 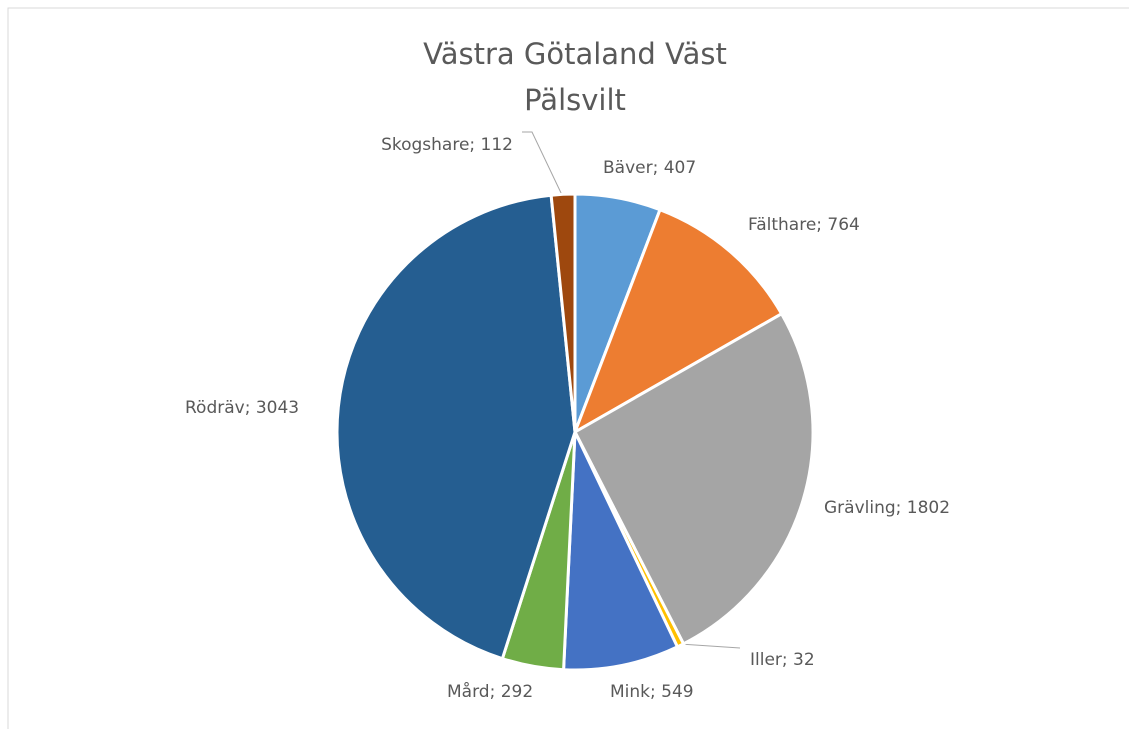 What do you see at coordinates (563, 312) in the screenshot?
I see `pie-slice: Skogshare` at bounding box center [563, 312].